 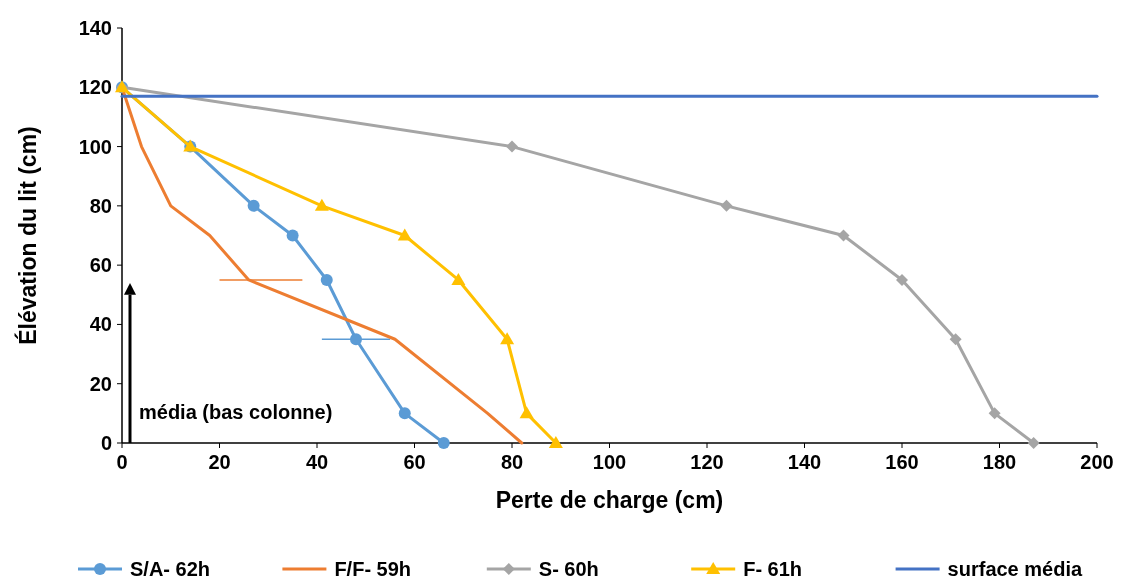 I want to click on legend-label: F/F- 59h, so click(x=373, y=569).